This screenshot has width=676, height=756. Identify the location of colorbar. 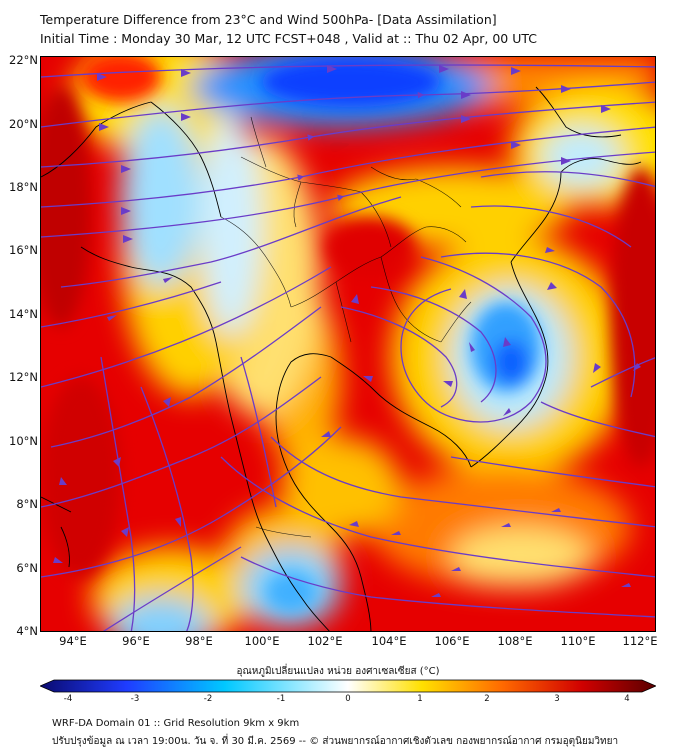
(348, 686).